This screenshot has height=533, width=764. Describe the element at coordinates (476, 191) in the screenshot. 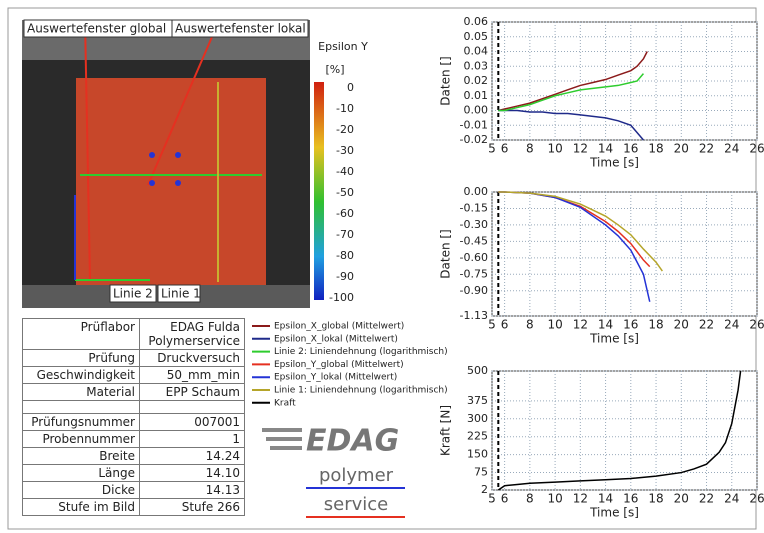

I see `y-tick-label: 0.00` at that location.